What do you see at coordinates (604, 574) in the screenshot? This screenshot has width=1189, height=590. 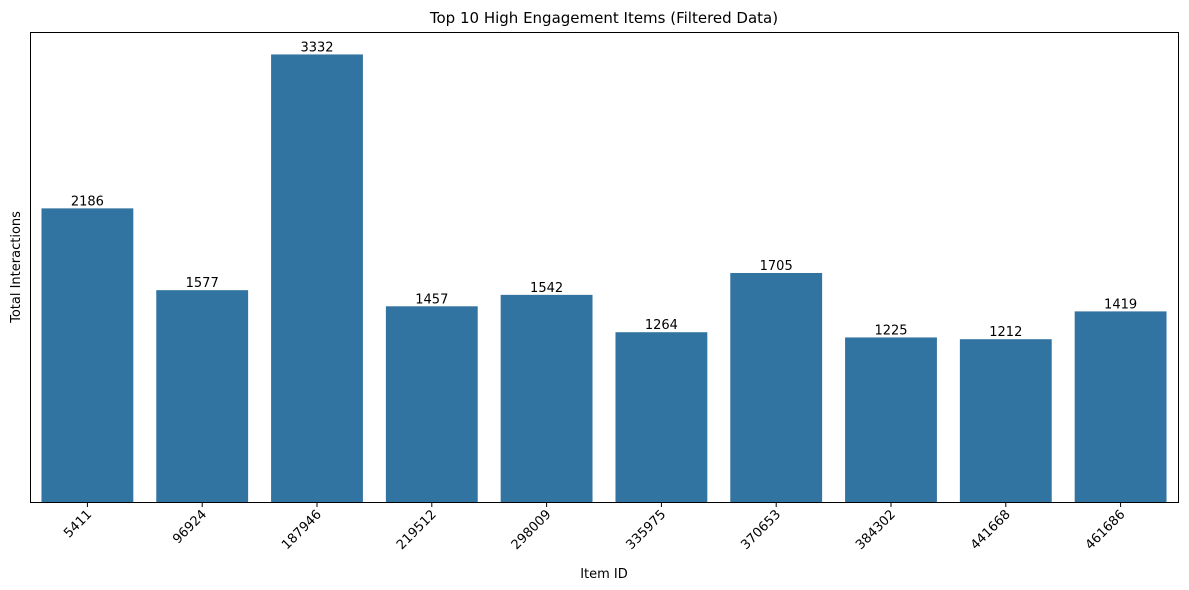 I see `x-axis-label: Item ID` at bounding box center [604, 574].